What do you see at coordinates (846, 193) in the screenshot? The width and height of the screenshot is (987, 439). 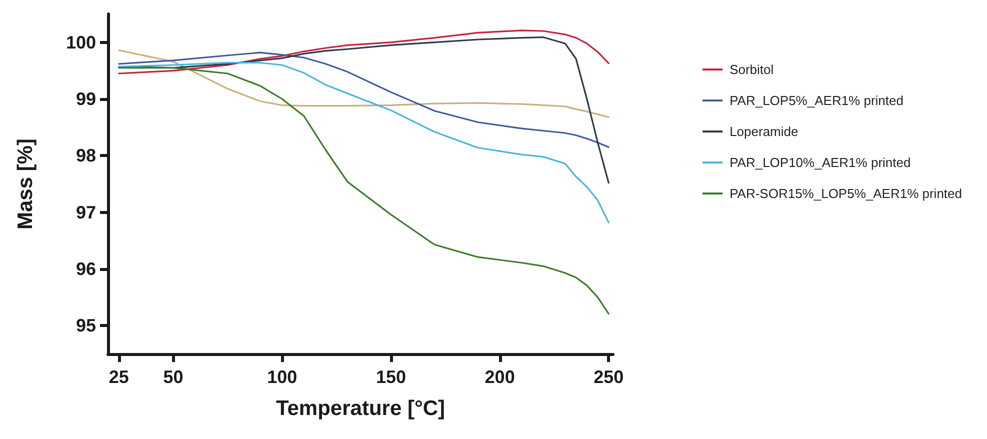 I see `legend-label: PAR-SOR15%_LOP5%_AER1% printed` at bounding box center [846, 193].